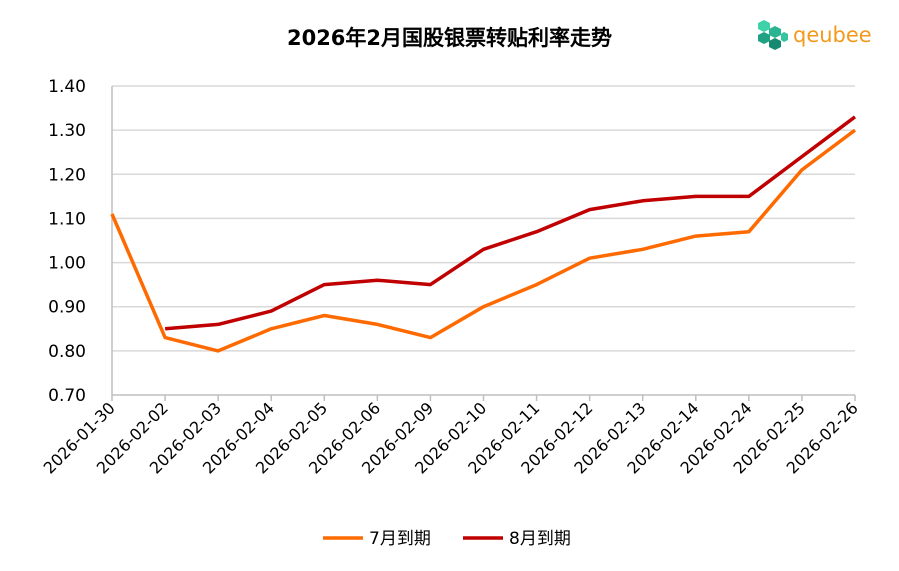 This screenshot has height=571, width=899. Describe the element at coordinates (67, 131) in the screenshot. I see `y-tick-label: 1.30` at that location.